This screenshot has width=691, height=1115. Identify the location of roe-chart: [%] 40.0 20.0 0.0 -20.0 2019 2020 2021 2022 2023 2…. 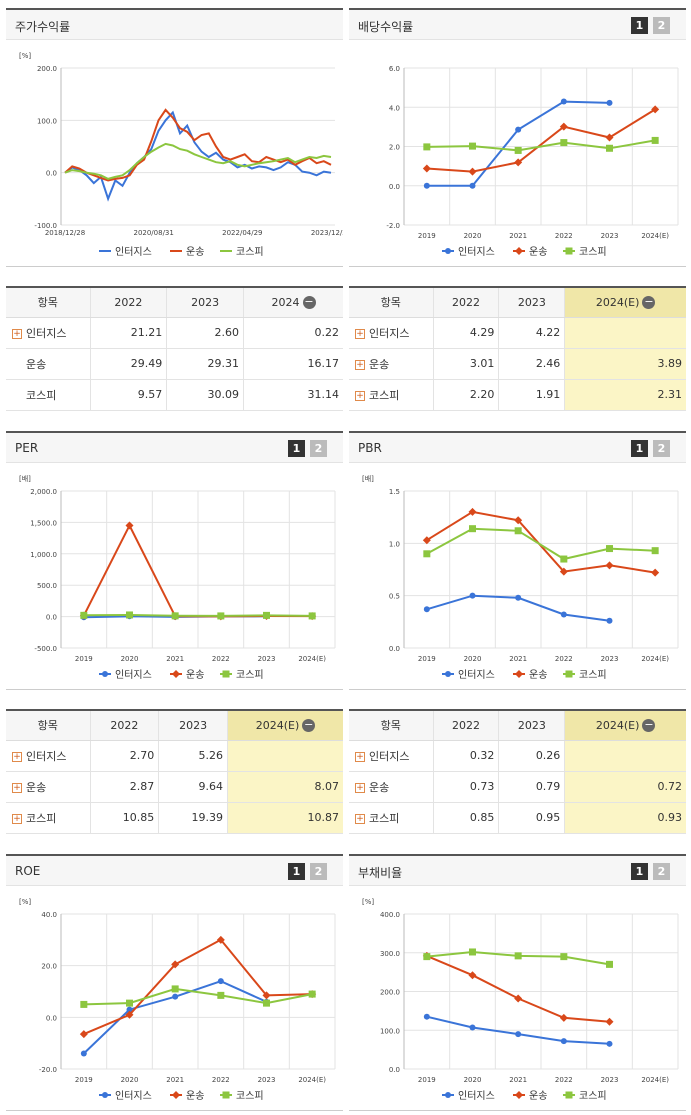
(177, 1000).